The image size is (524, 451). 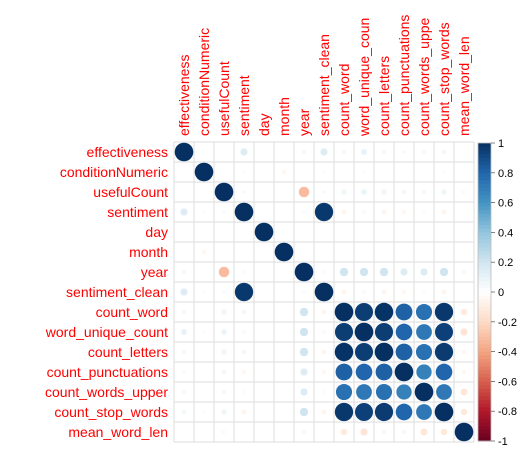 I want to click on row-label: day, so click(x=156, y=232).